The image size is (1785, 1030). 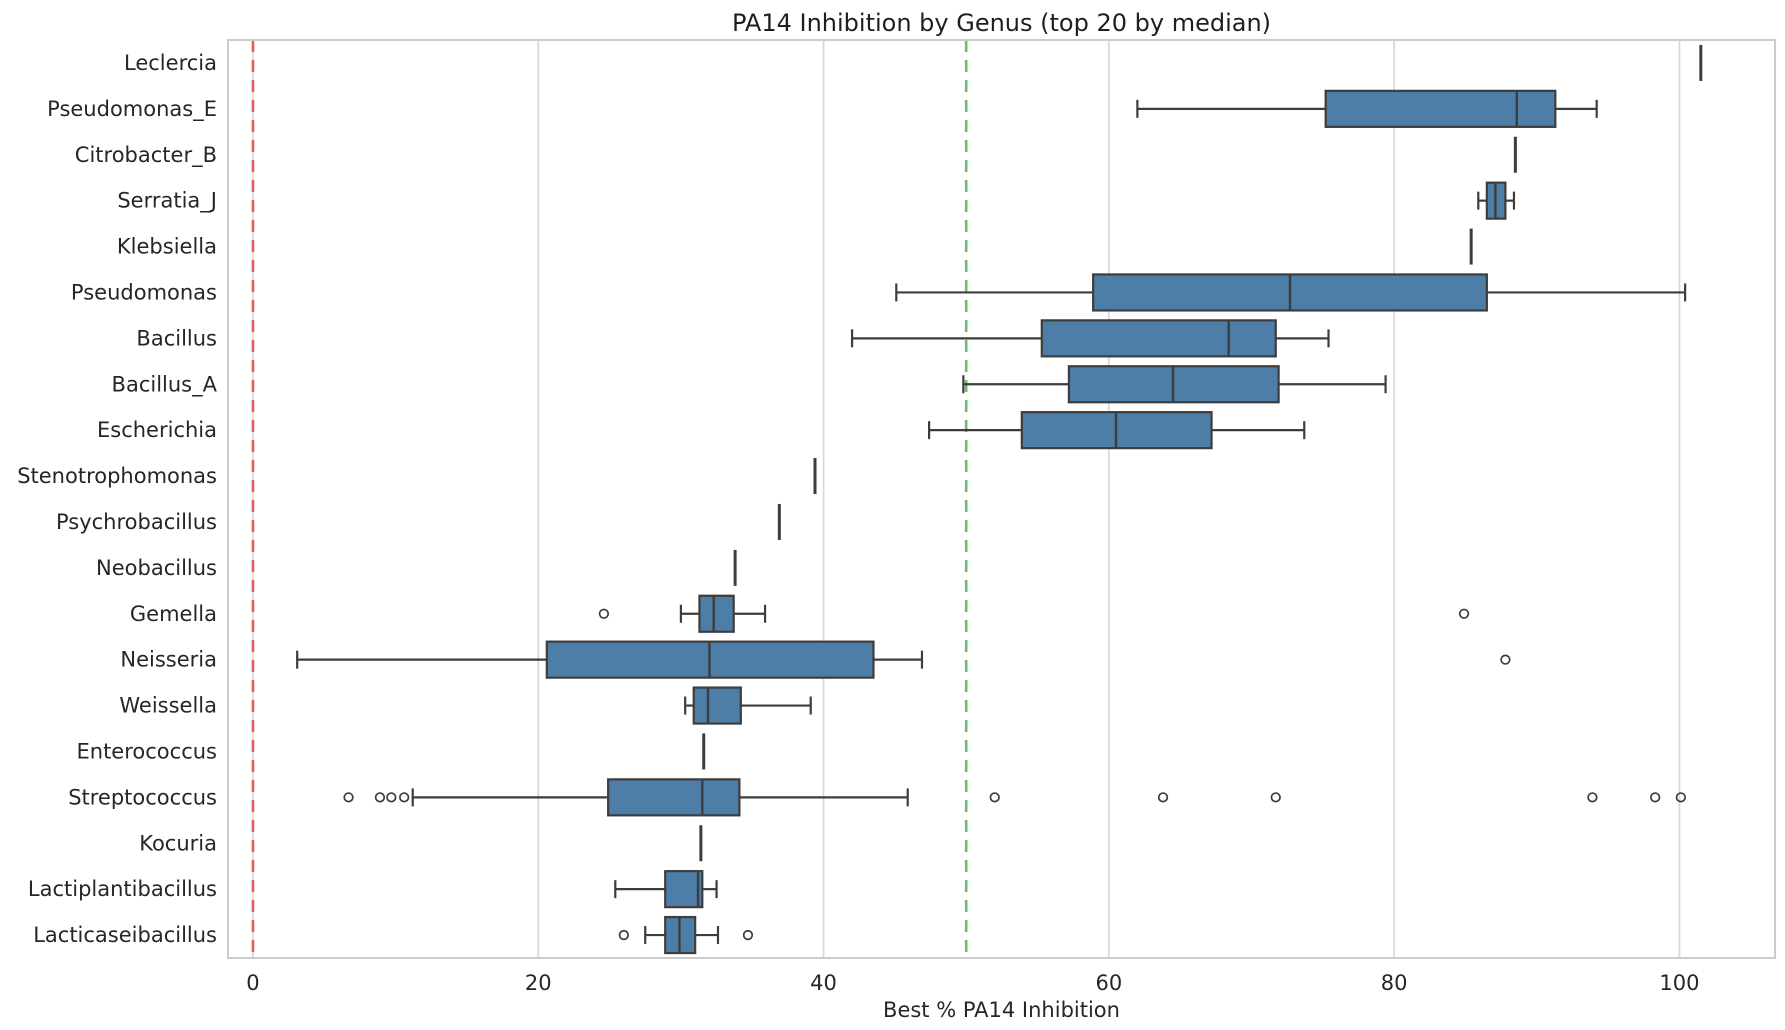 What do you see at coordinates (167, 201) in the screenshot?
I see `y-tick-label-Serratia_J: Serratia_J` at bounding box center [167, 201].